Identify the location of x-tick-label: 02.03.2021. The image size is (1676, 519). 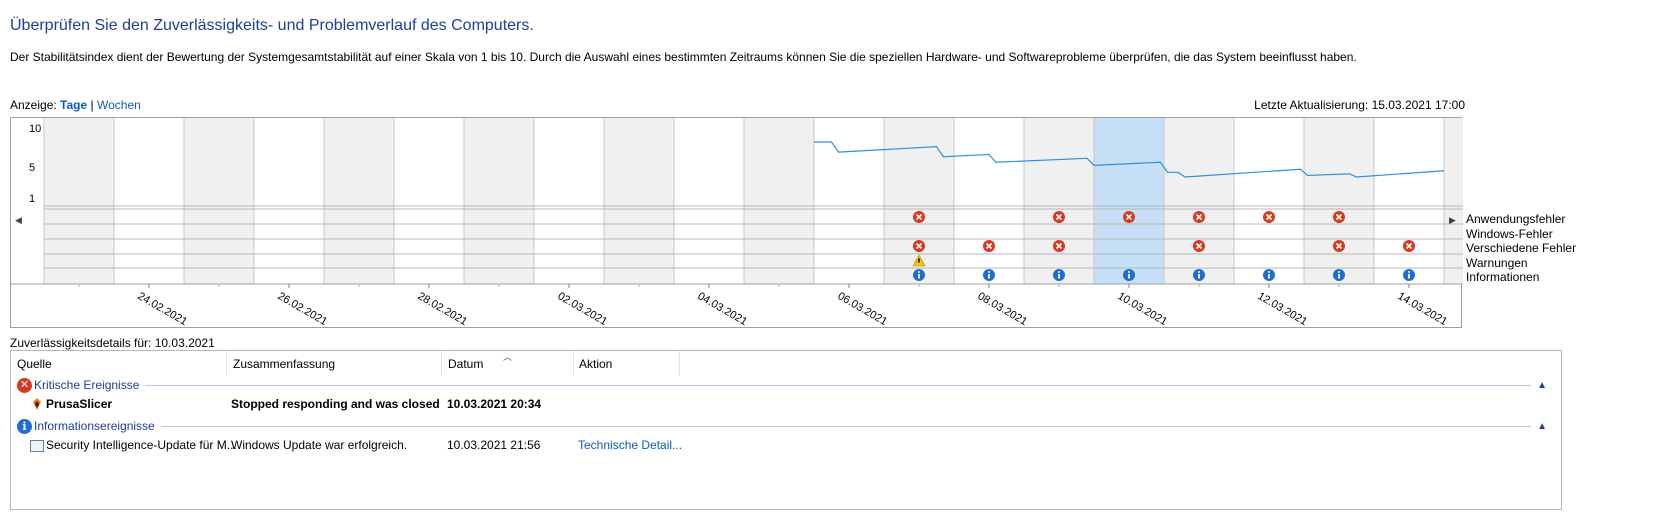
(583, 309).